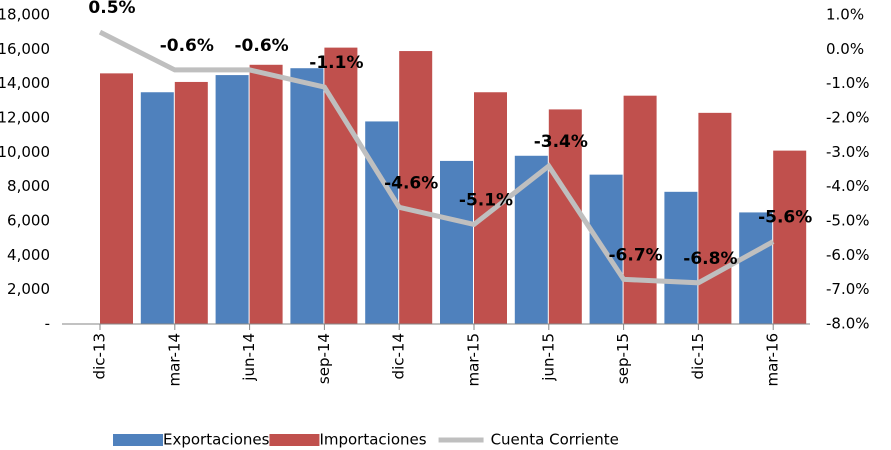  Describe the element at coordinates (698, 356) in the screenshot. I see `x-tick-label: dic-15` at that location.